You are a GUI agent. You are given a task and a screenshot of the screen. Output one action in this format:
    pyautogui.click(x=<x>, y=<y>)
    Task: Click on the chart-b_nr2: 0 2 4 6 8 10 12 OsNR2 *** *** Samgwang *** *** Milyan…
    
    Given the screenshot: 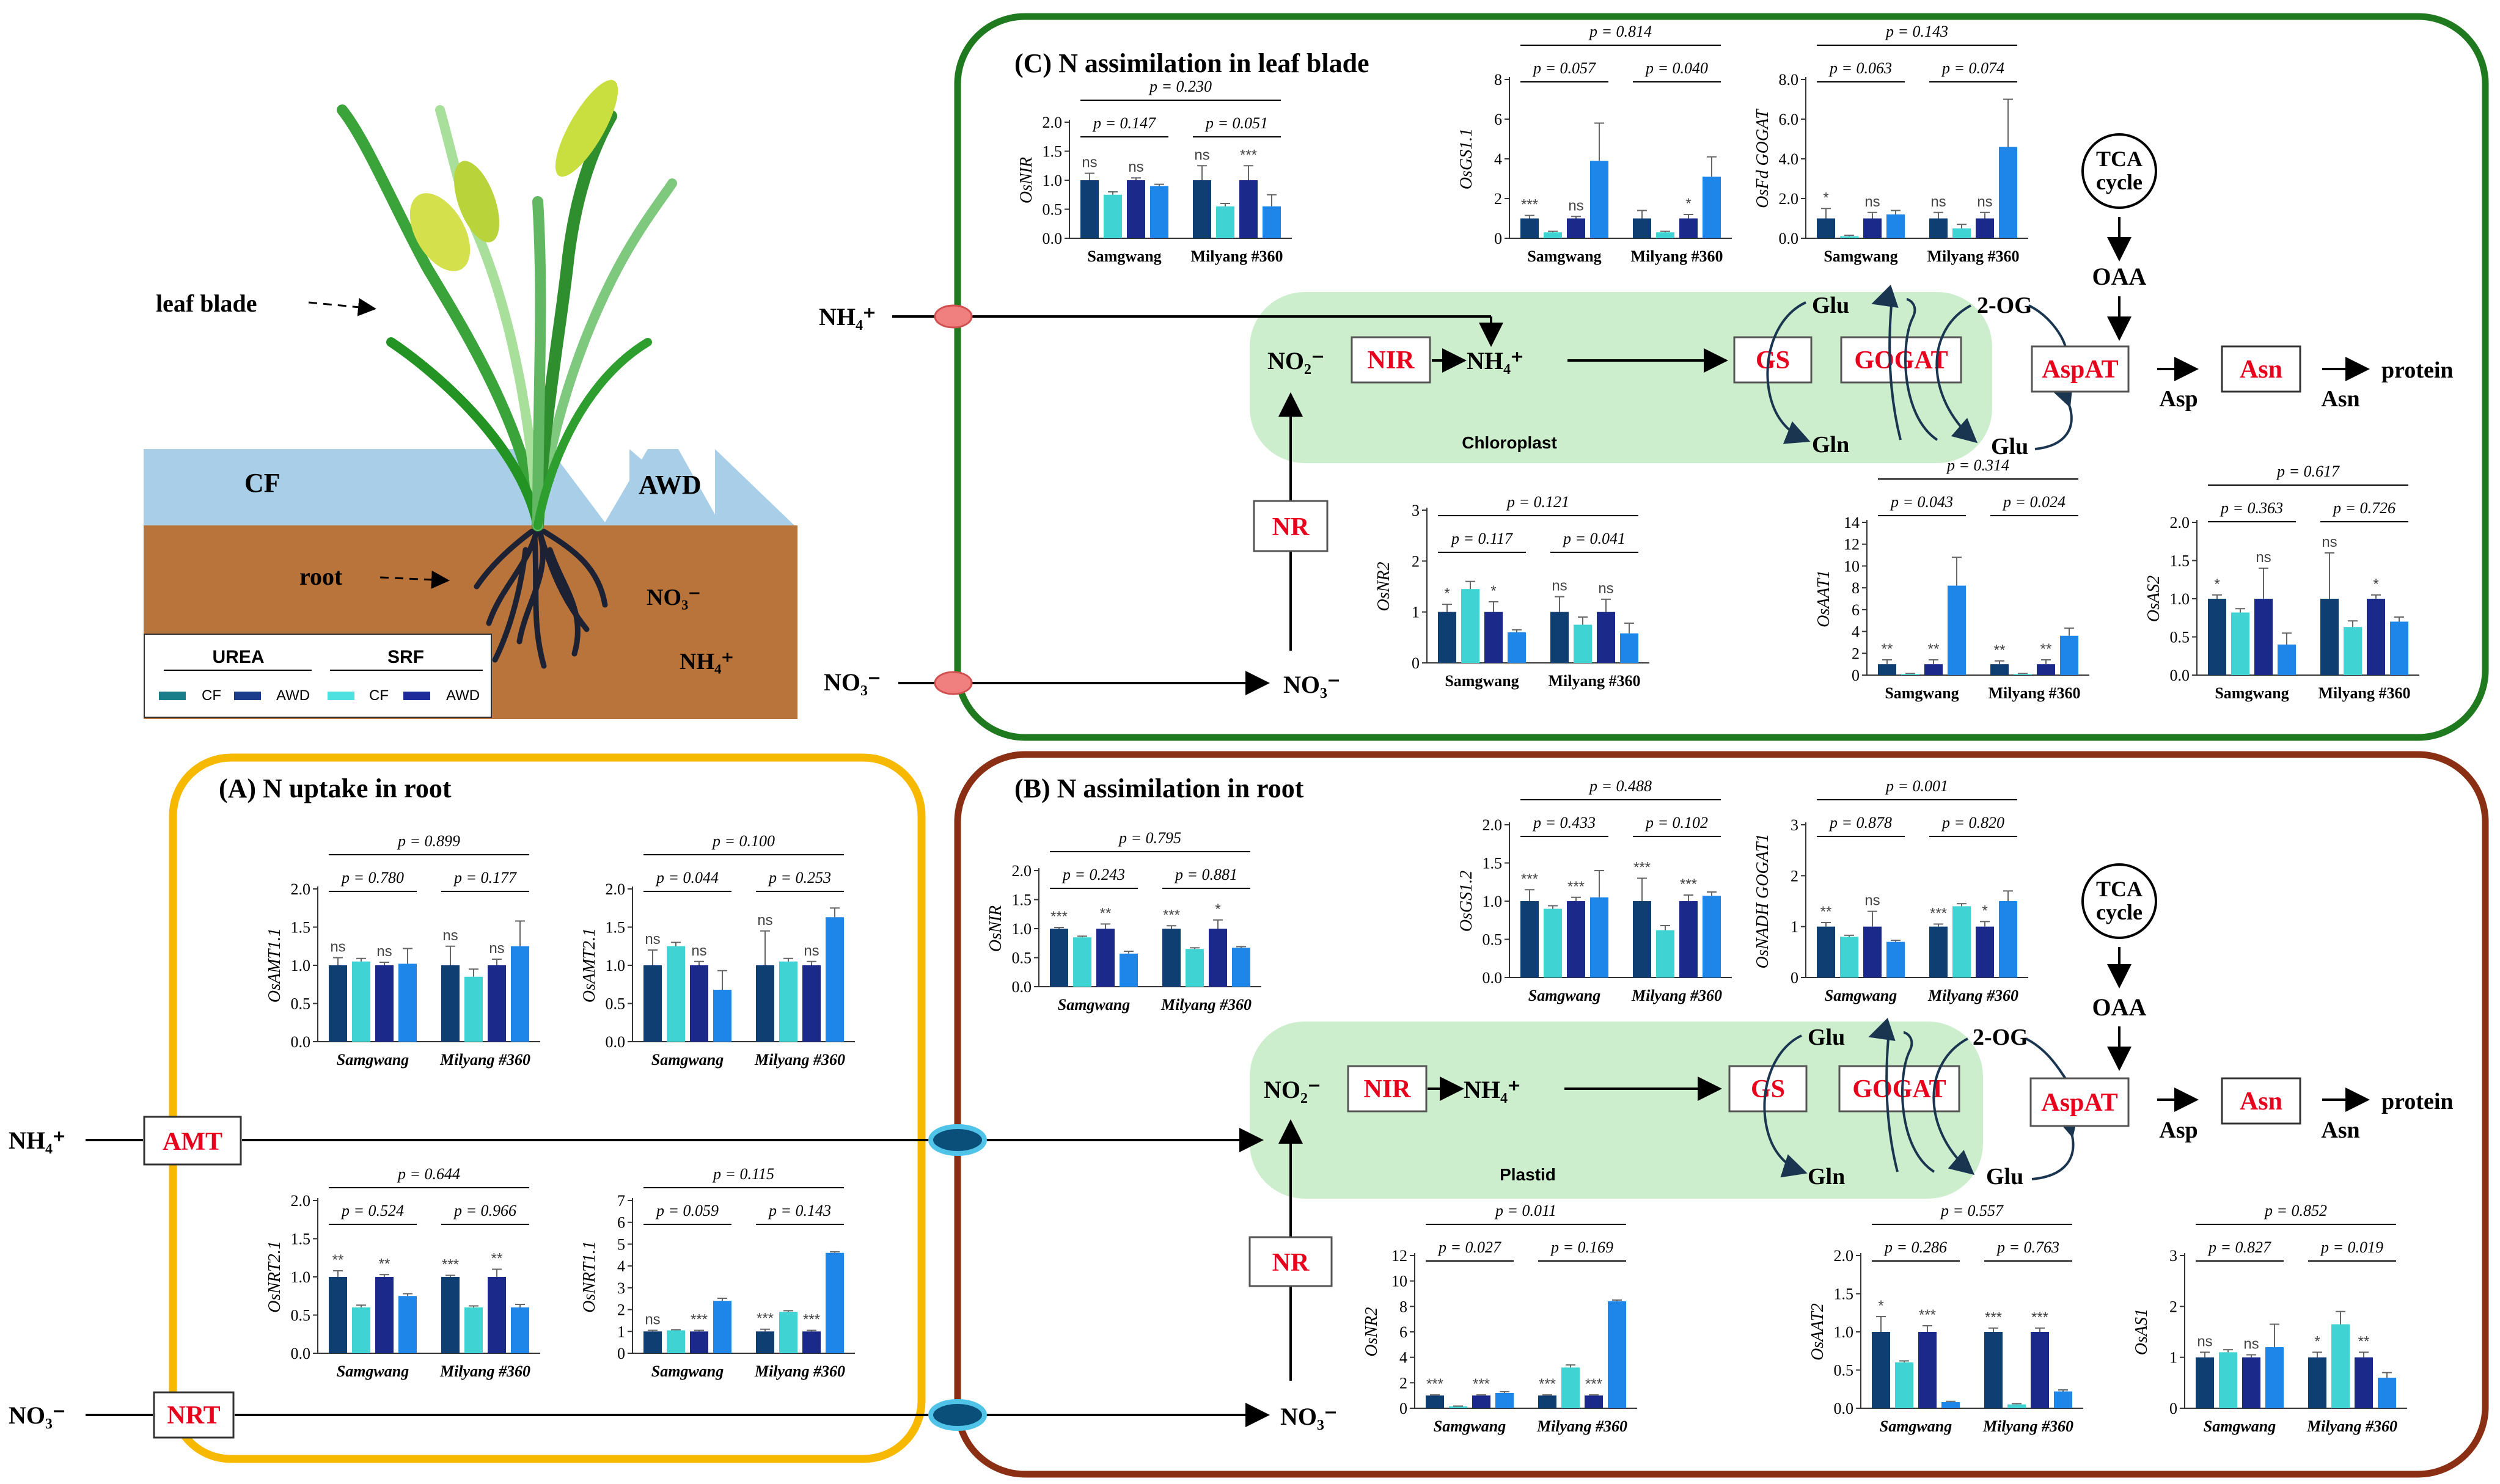 What is the action you would take?
    pyautogui.click(x=1500, y=1318)
    